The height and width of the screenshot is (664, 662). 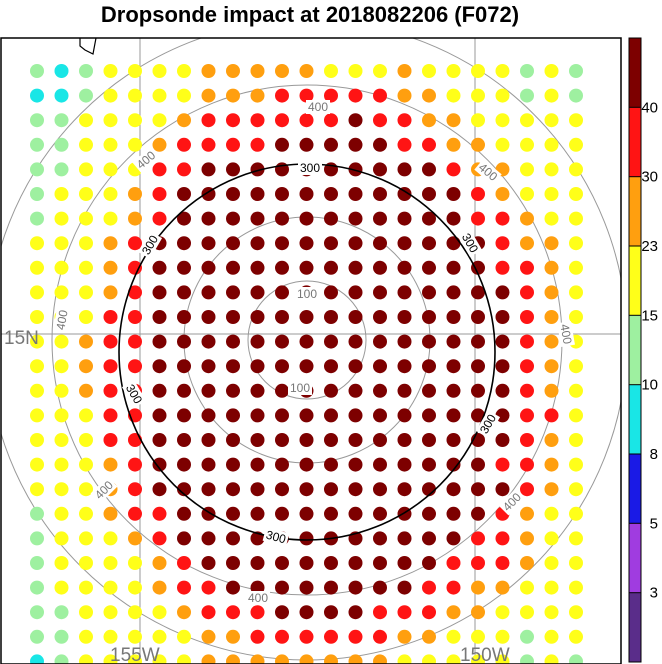 What do you see at coordinates (258, 598) in the screenshot?
I see `ring-label: 400` at bounding box center [258, 598].